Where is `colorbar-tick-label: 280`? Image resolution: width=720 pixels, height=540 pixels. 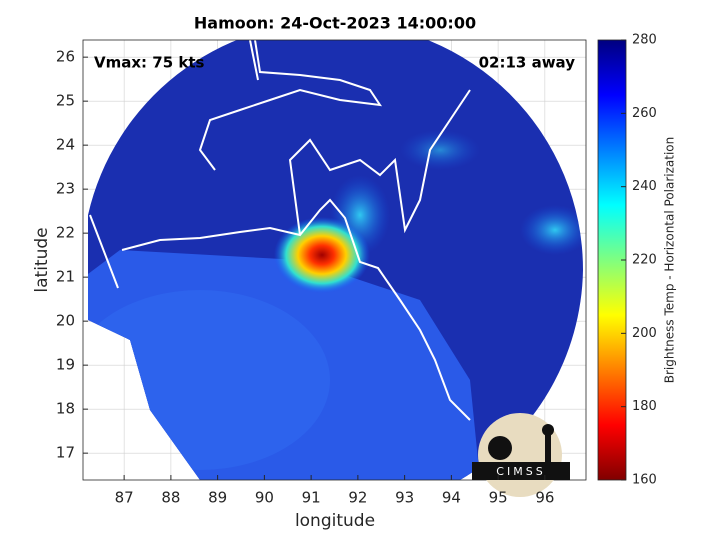 colorbar-tick-label: 280 is located at coordinates (644, 40).